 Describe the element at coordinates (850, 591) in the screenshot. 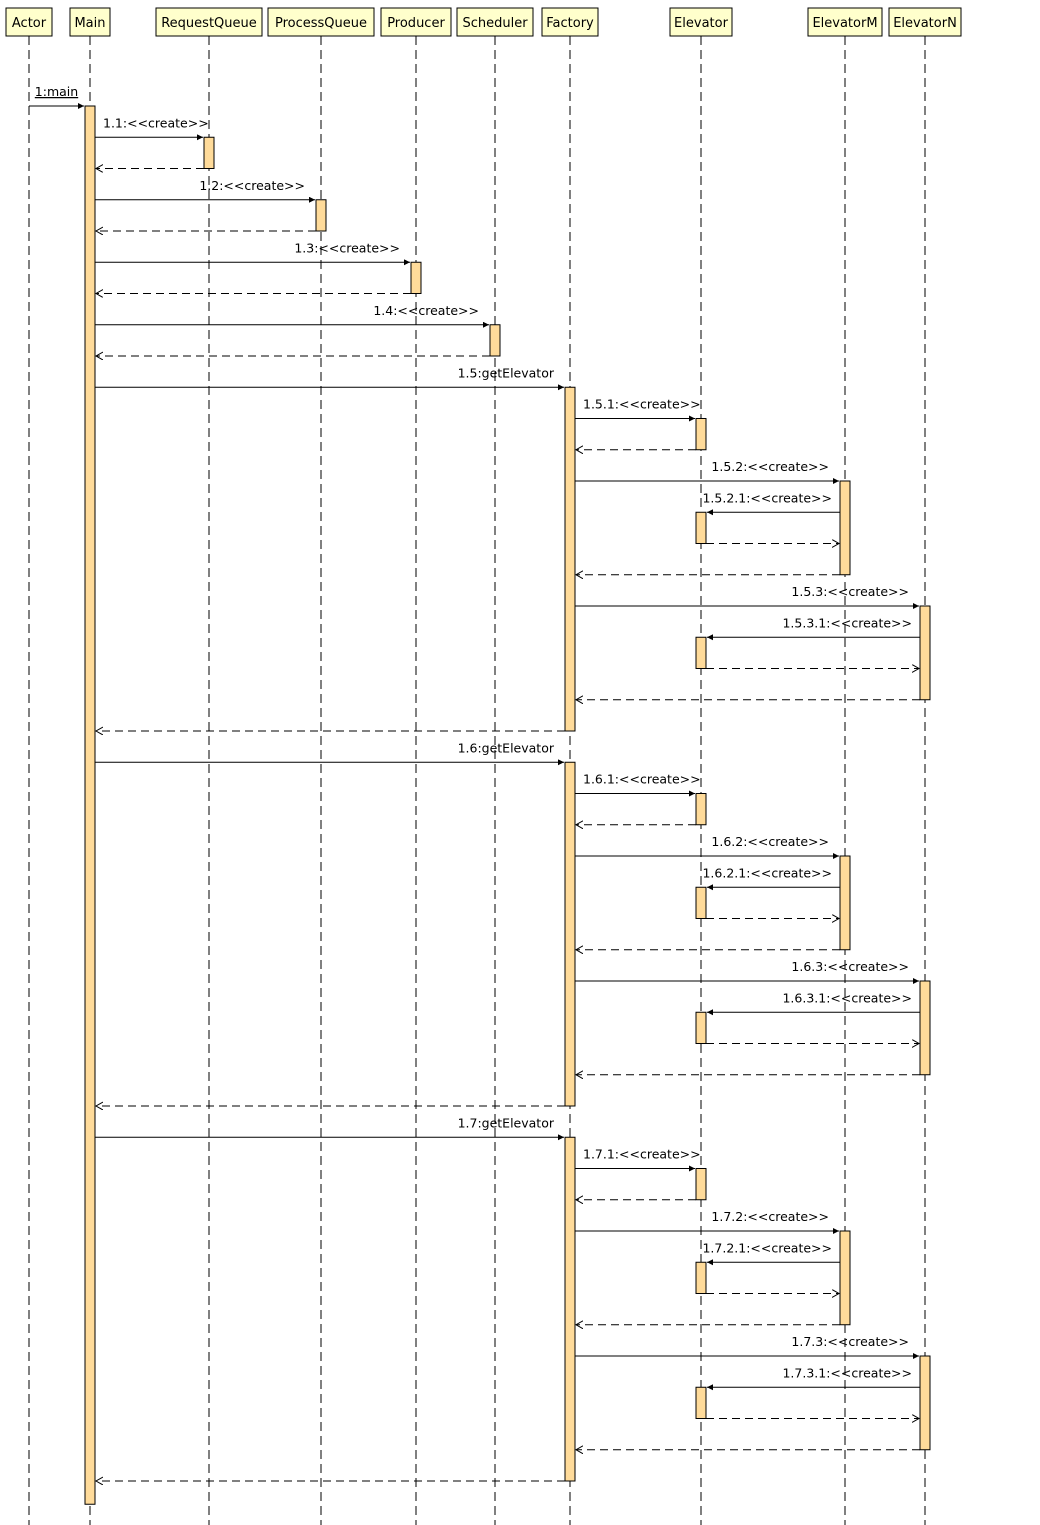

I see `message-label-1.5.3: 1.5.3:<<create>>` at that location.